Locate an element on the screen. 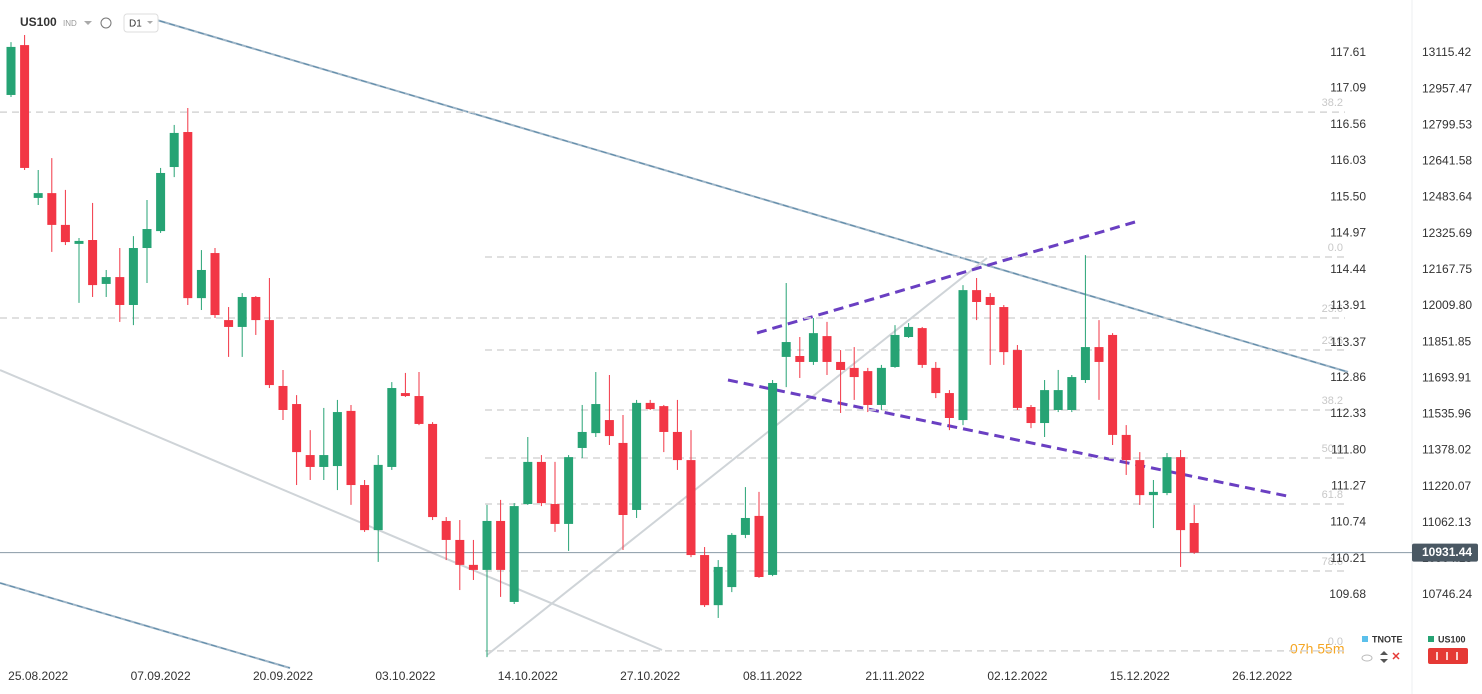  x-tick-label: 27.10.2022 is located at coordinates (650, 676).